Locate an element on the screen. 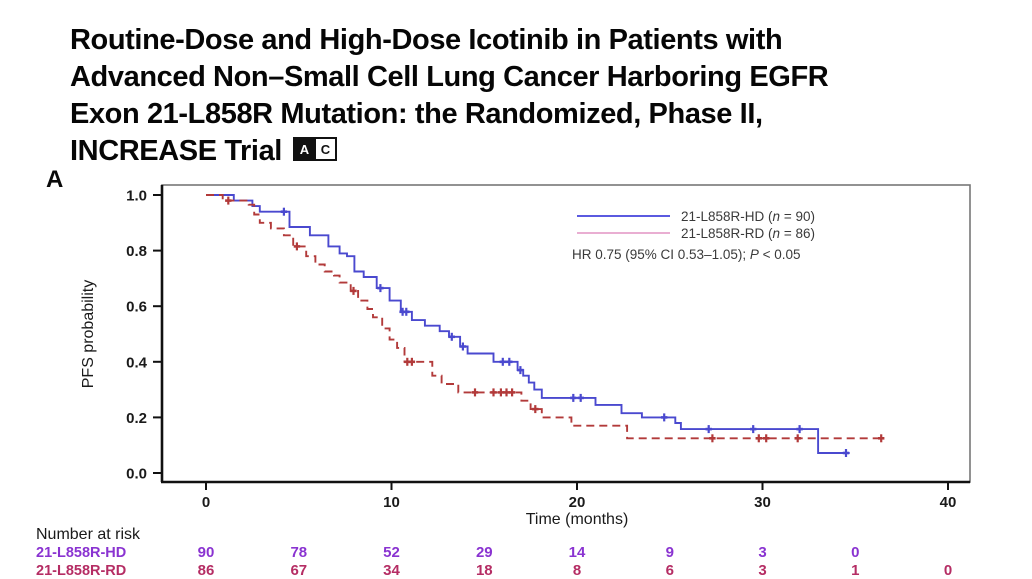 Image resolution: width=1032 pixels, height=579 pixels. y-tick-label: 0.6 is located at coordinates (136, 307).